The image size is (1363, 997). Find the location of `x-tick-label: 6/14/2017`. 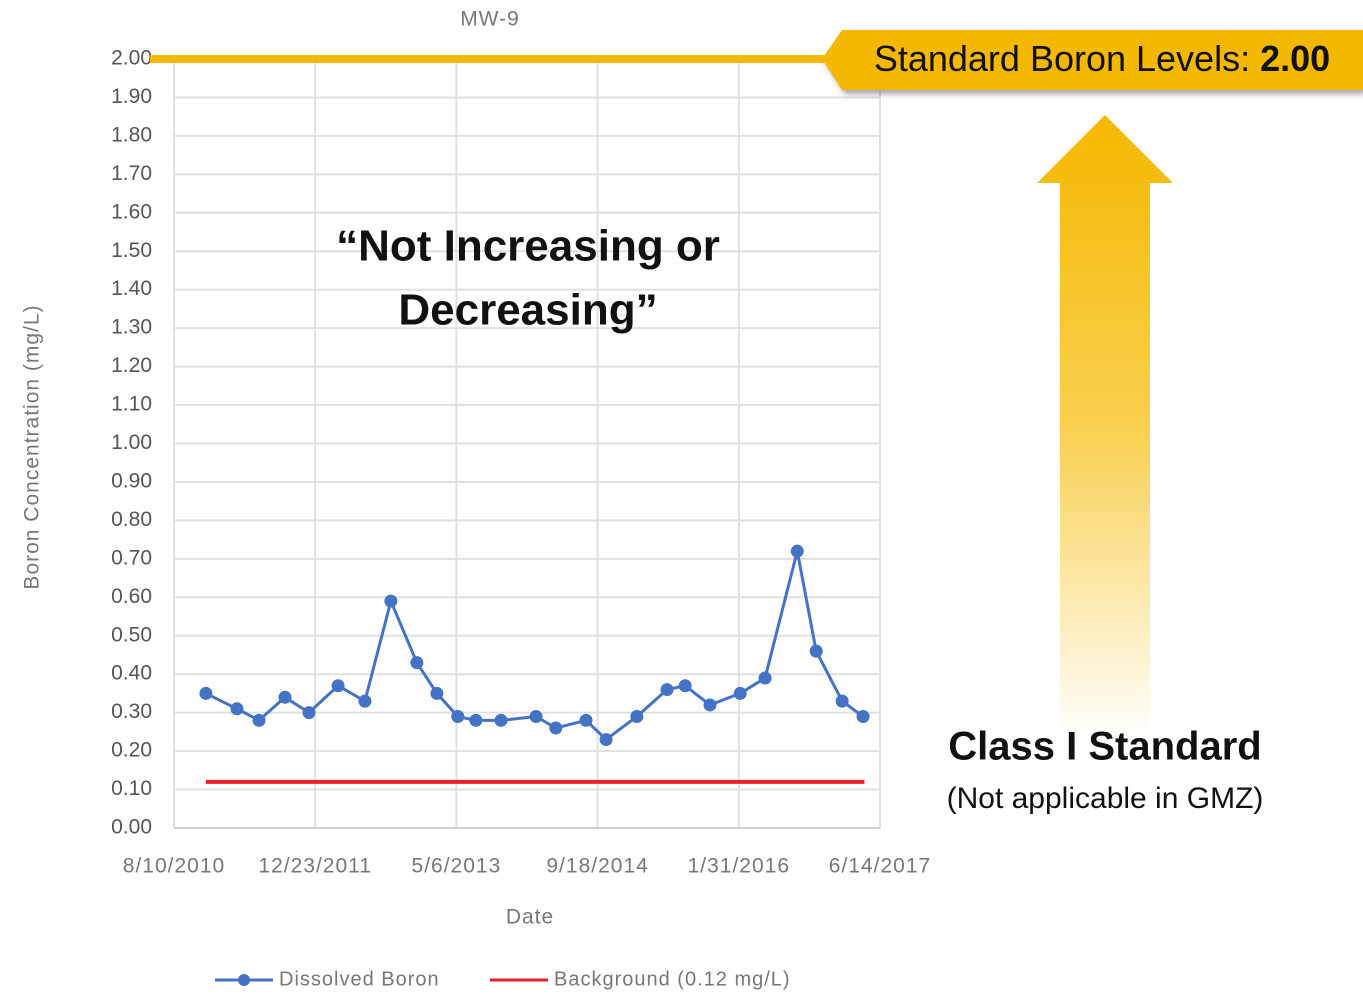

x-tick-label: 6/14/2017 is located at coordinates (880, 866).